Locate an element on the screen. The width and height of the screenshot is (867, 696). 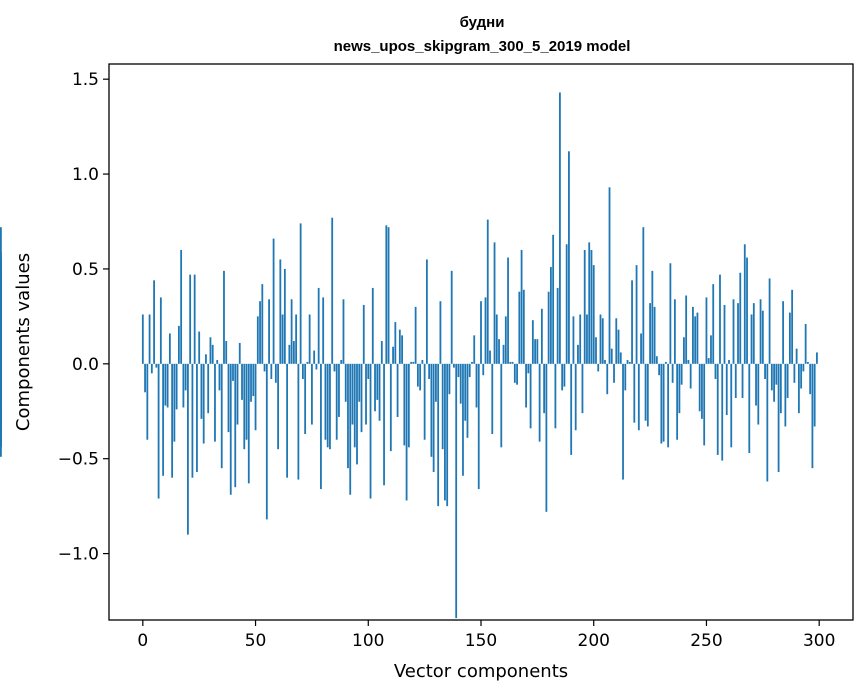
x-axis: 0 50 100 150 200 250 300 is located at coordinates (486, 635).